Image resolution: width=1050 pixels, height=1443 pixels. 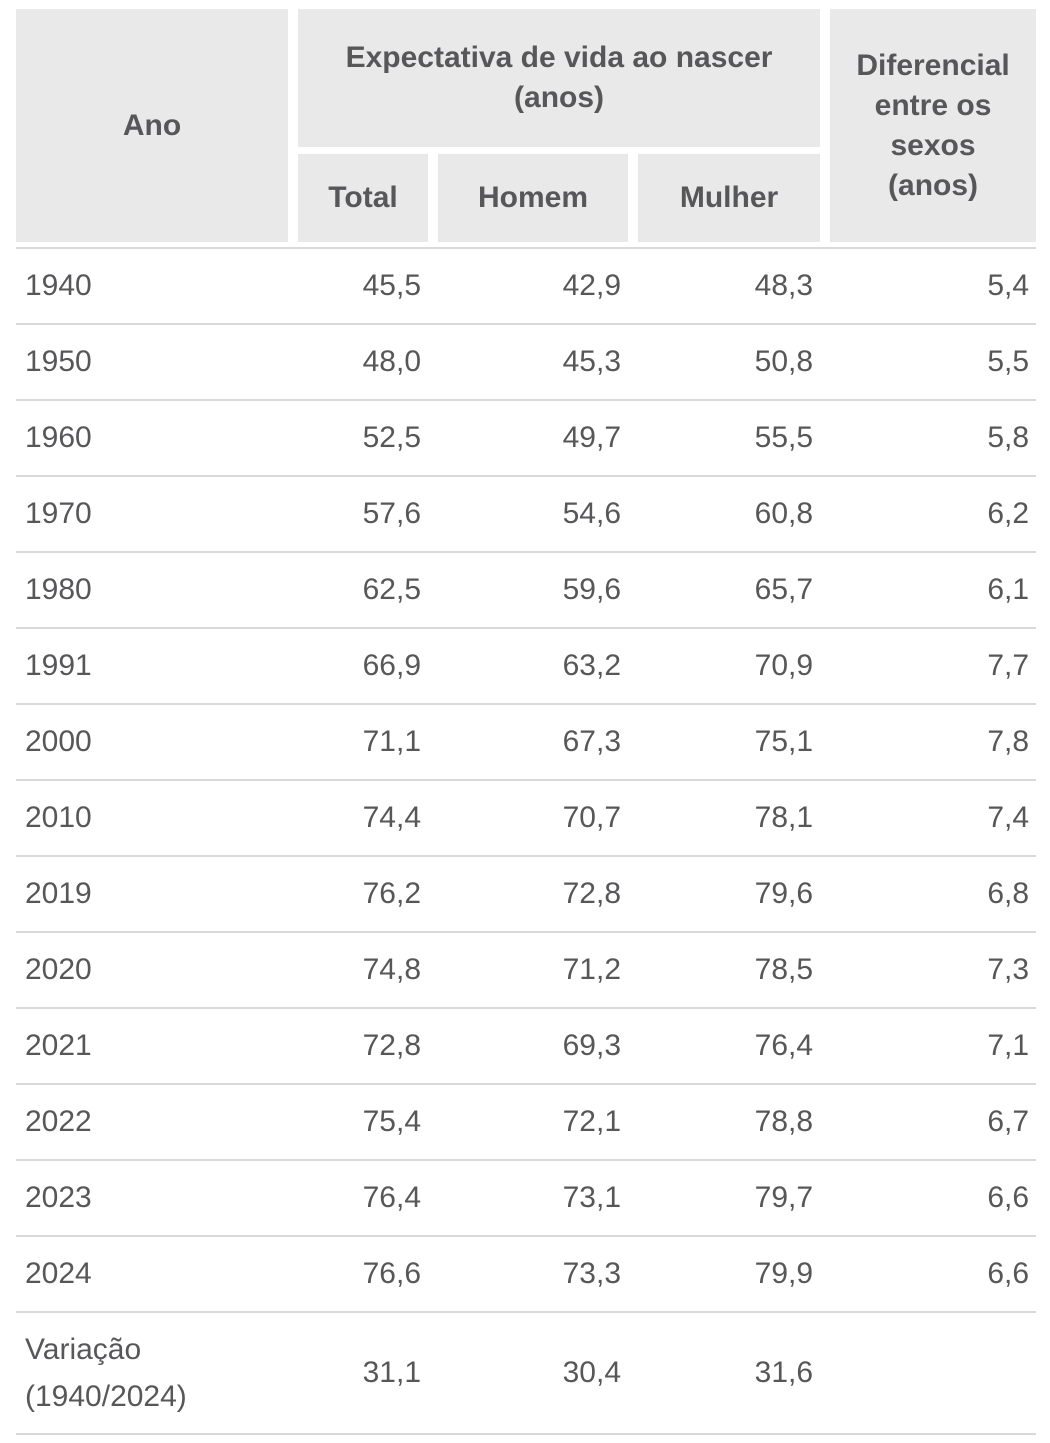 I want to click on diferencial-cell: 7,1, so click(x=928, y=1045).